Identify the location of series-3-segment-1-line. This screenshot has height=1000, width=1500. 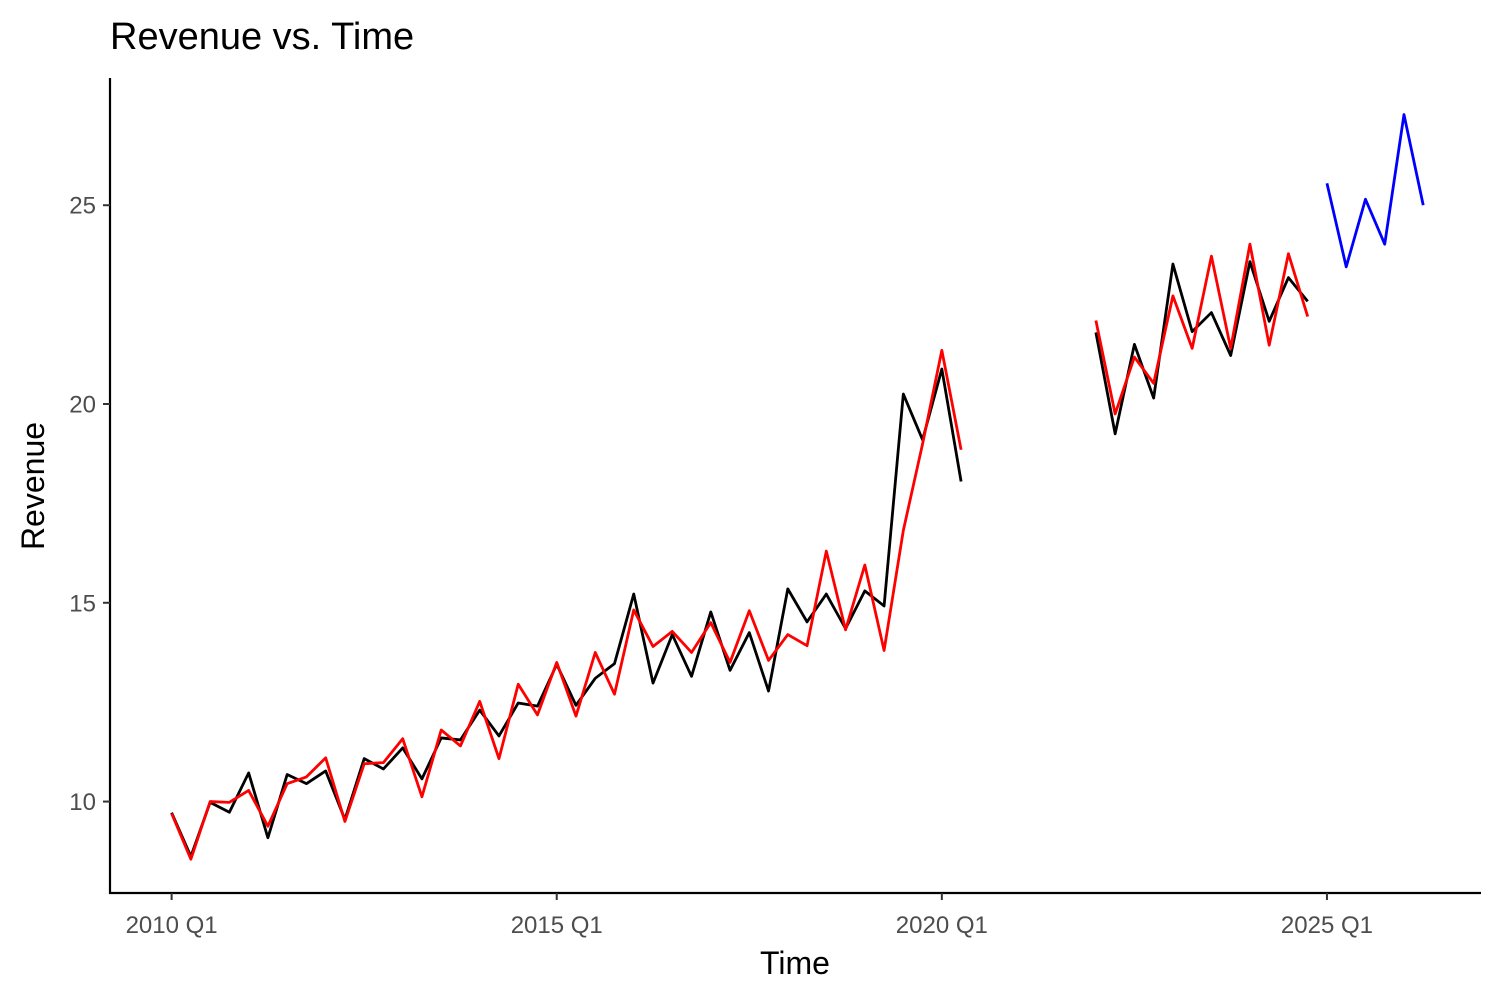
(1375, 191).